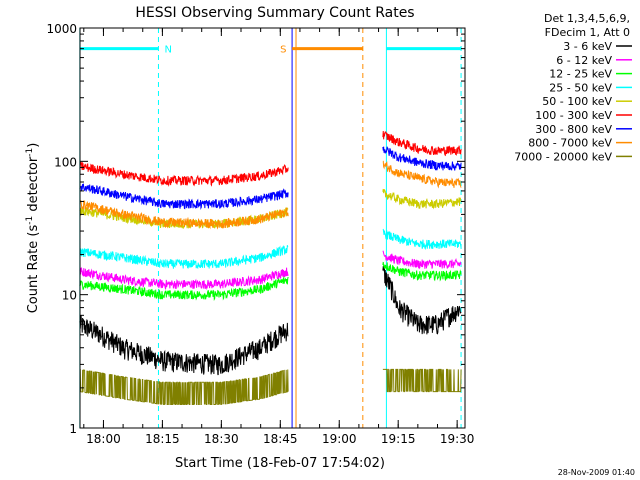 The image size is (640, 480). Describe the element at coordinates (162, 439) in the screenshot. I see `x-tick-label: 18:15` at that location.